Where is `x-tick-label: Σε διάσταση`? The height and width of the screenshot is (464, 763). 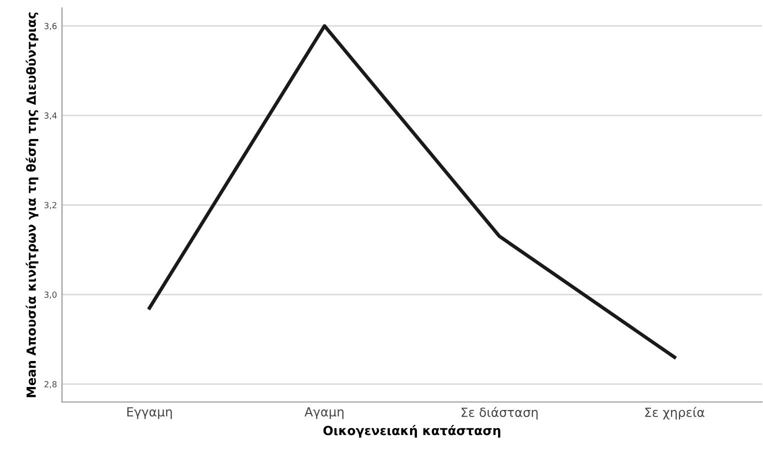 x-tick-label: Σε διάσταση is located at coordinates (500, 413).